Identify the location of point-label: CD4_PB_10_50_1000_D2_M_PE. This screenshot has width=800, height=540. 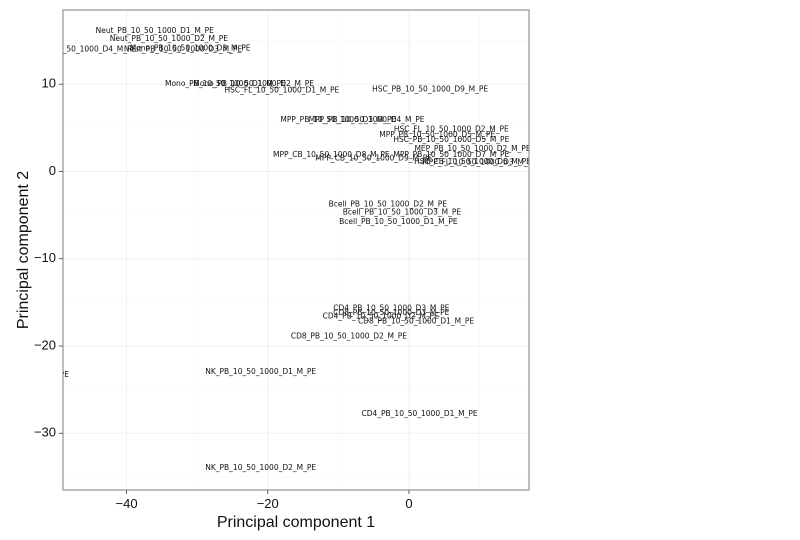
(381, 315).